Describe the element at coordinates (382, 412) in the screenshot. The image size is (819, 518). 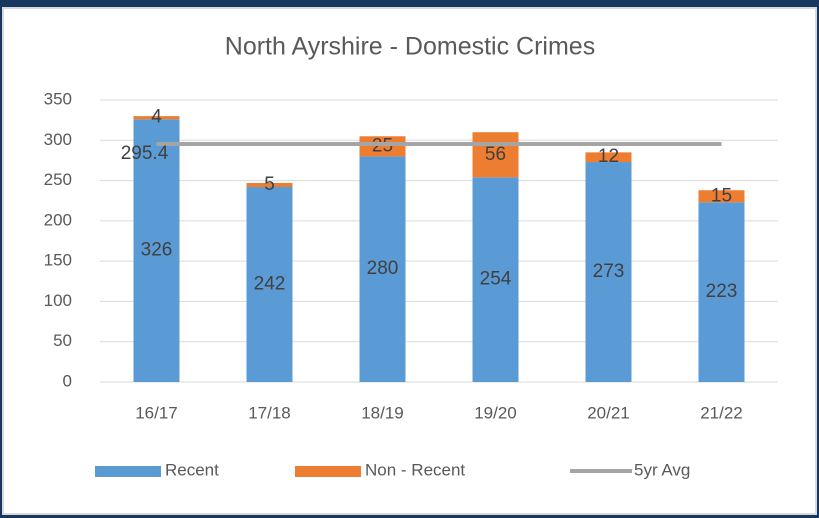
I see `x-tick-label: 18/19` at that location.